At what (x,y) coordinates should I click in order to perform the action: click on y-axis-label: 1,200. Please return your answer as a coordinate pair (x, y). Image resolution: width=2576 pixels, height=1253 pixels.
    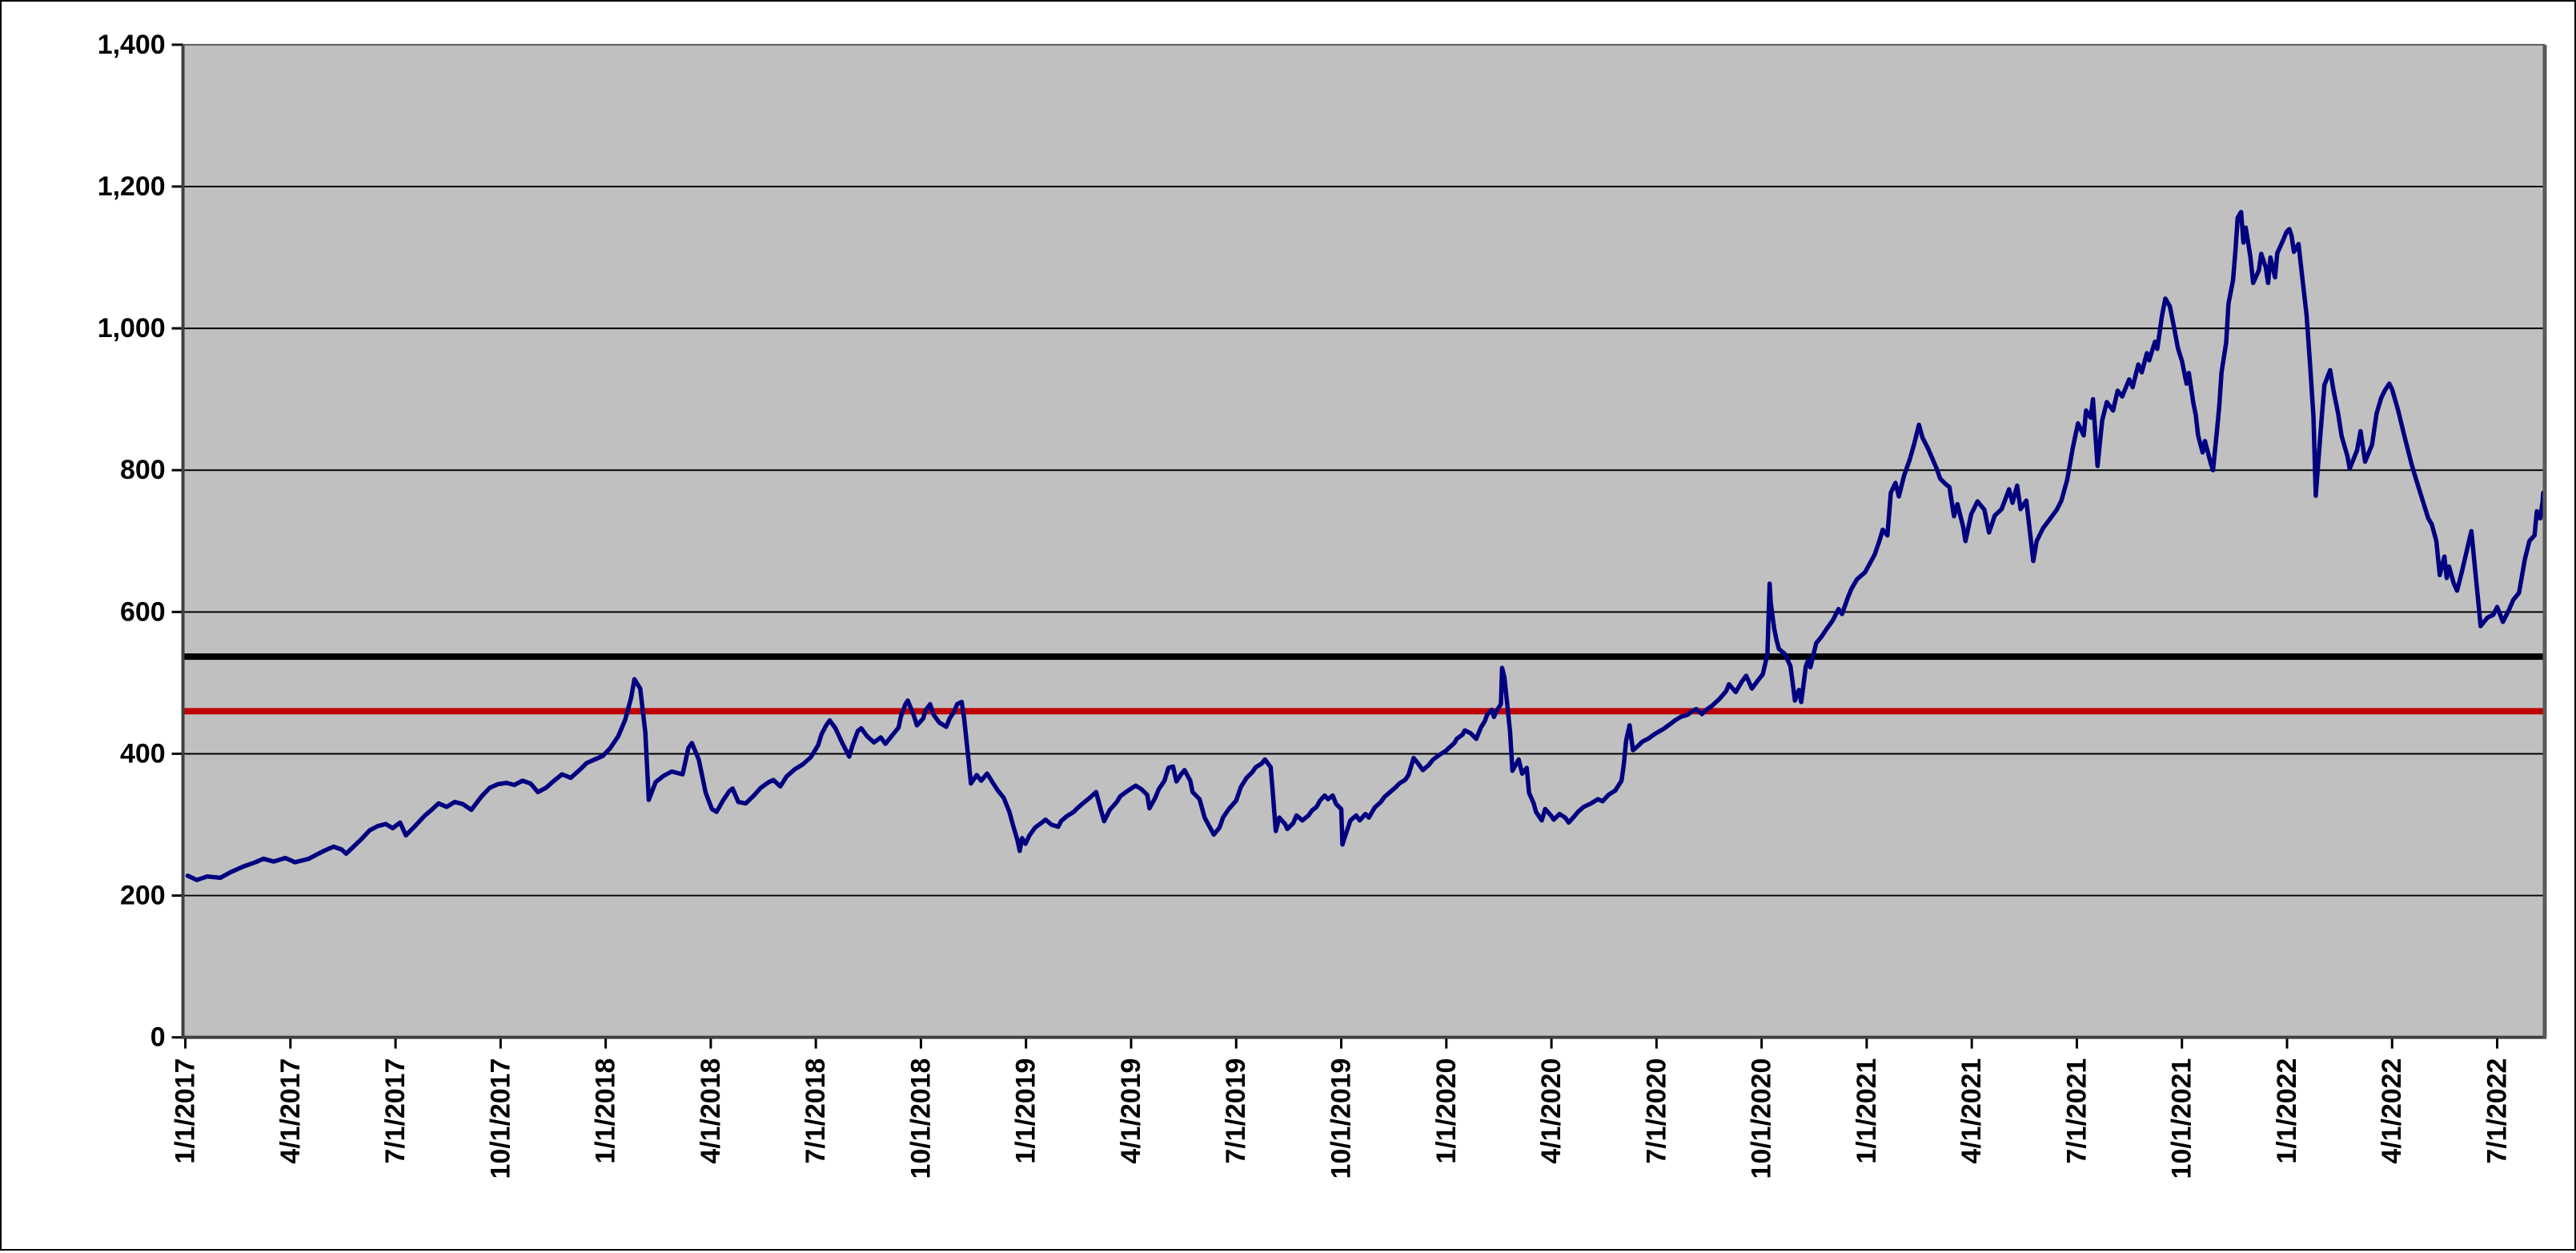
    Looking at the image, I should click on (132, 186).